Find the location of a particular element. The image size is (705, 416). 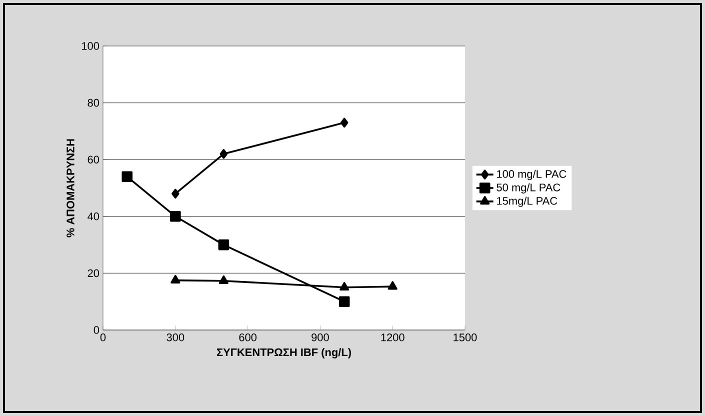

y-tick-label: 60 is located at coordinates (94, 160).